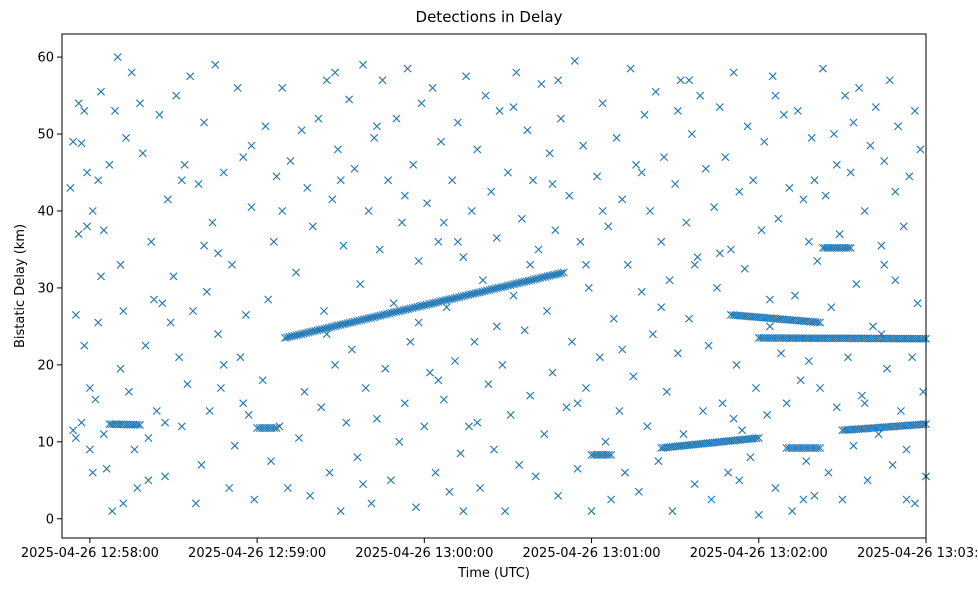  I want to click on x-tick-label: 2025-04-26 13:00:00, so click(424, 553).